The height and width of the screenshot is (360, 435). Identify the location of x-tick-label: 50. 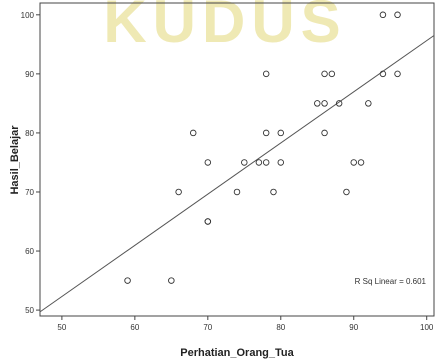
(61, 327).